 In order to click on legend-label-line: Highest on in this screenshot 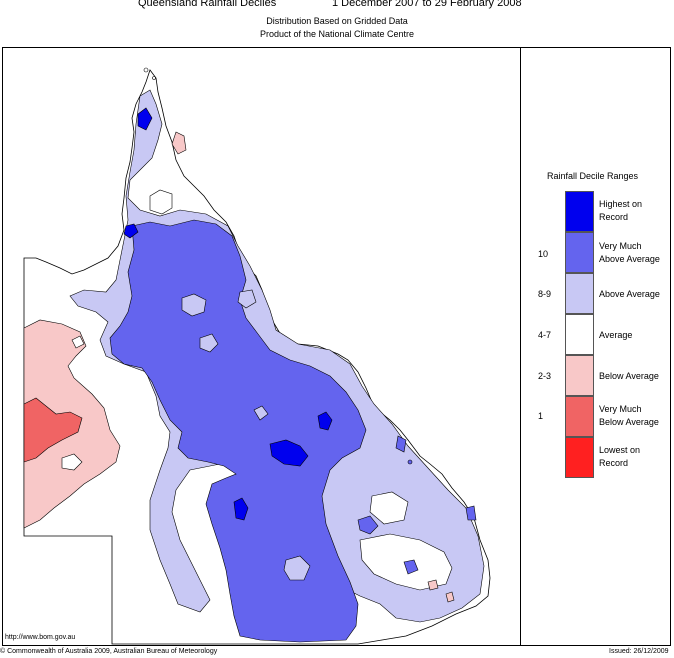, I will do `click(621, 204)`.